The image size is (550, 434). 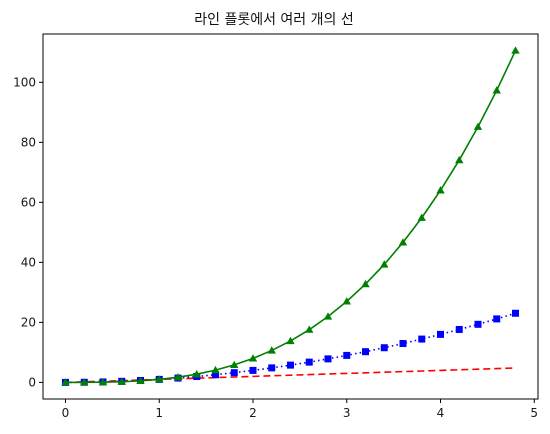 What do you see at coordinates (534, 413) in the screenshot?
I see `x-tick-label-5: 5` at bounding box center [534, 413].